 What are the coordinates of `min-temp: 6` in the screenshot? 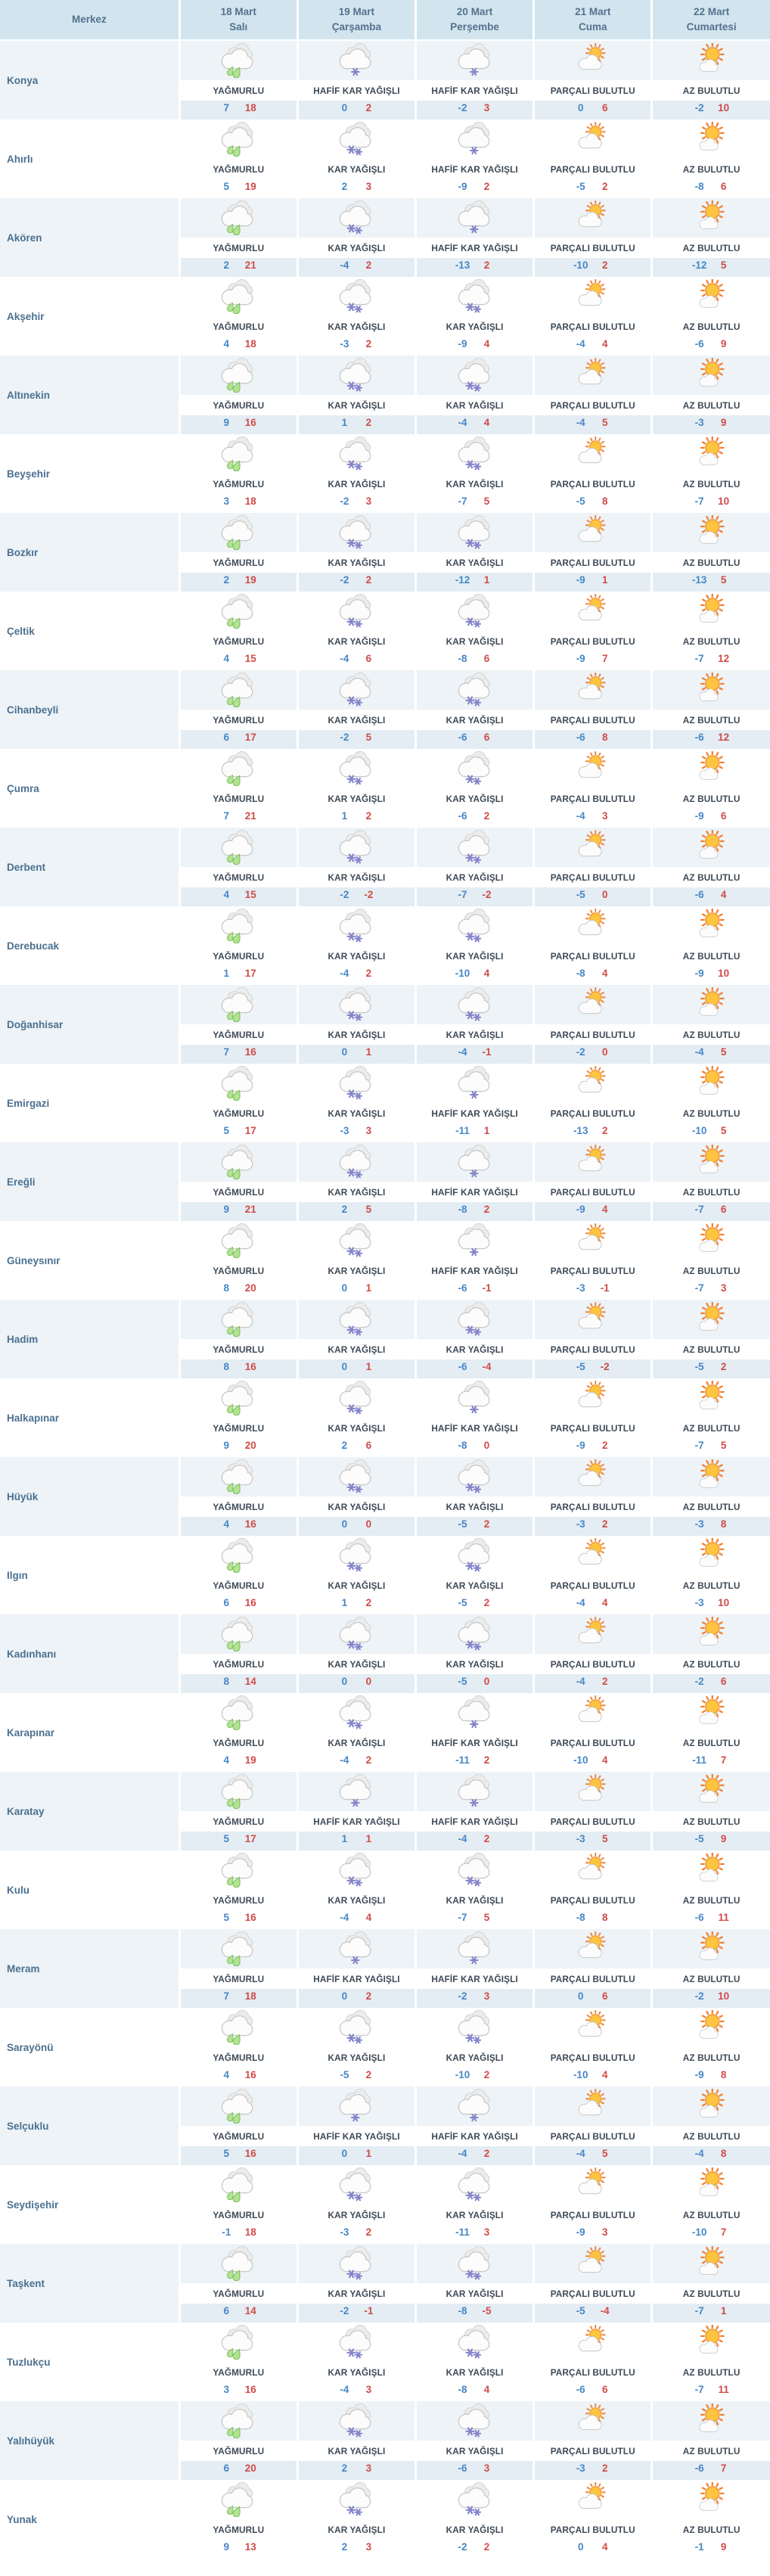 It's located at (226, 2468).